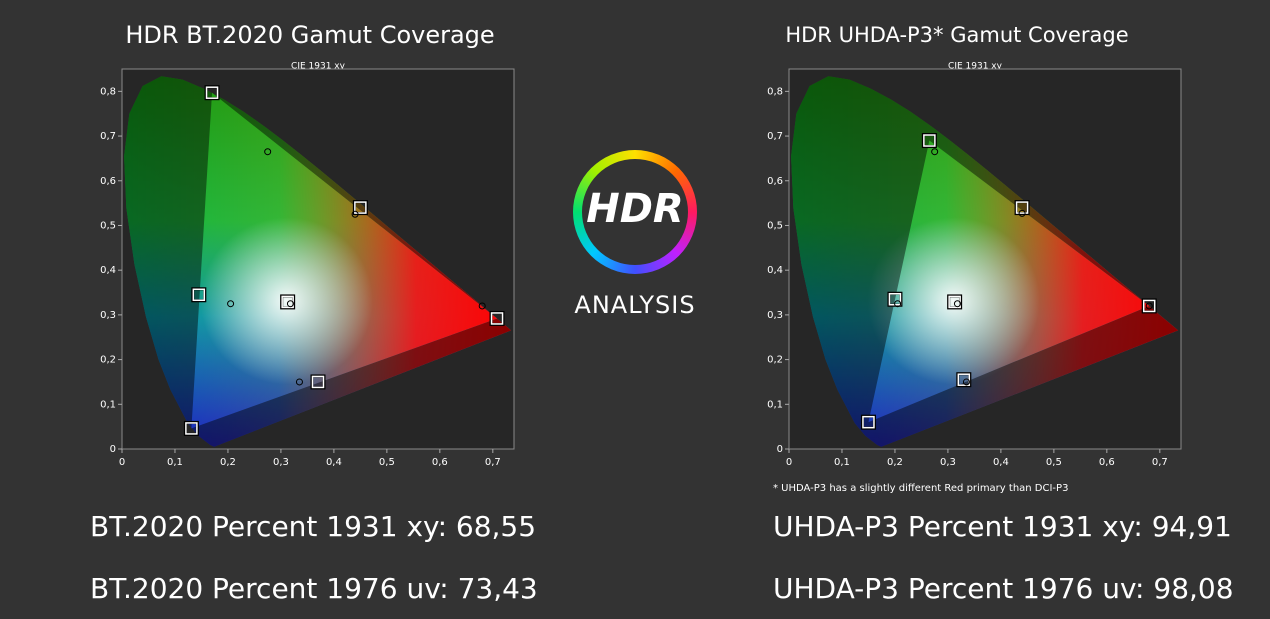 The width and height of the screenshot is (1270, 619). I want to click on result-text: UHDA-P3 Percent 1931 xy: 94,91, so click(1002, 526).